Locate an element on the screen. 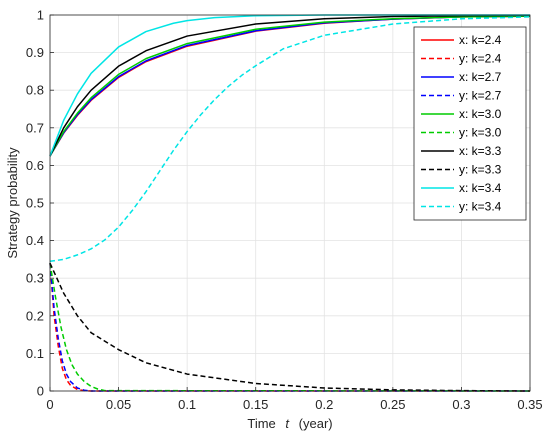  x-tick-label: 0.25 is located at coordinates (392, 404).